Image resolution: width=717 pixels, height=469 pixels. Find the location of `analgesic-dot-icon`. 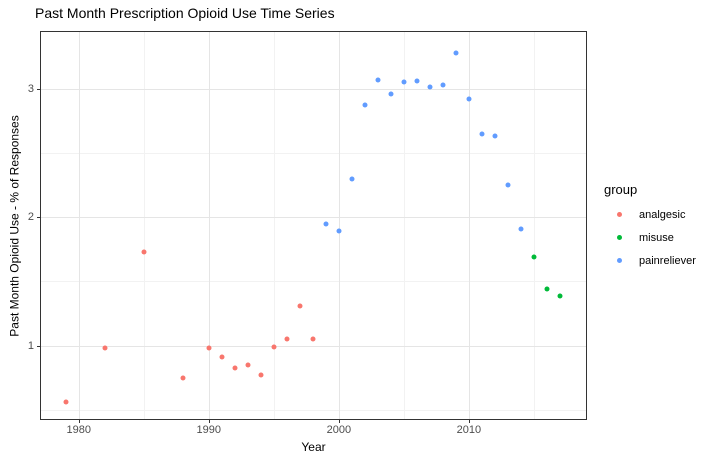

analgesic-dot-icon is located at coordinates (619, 214).